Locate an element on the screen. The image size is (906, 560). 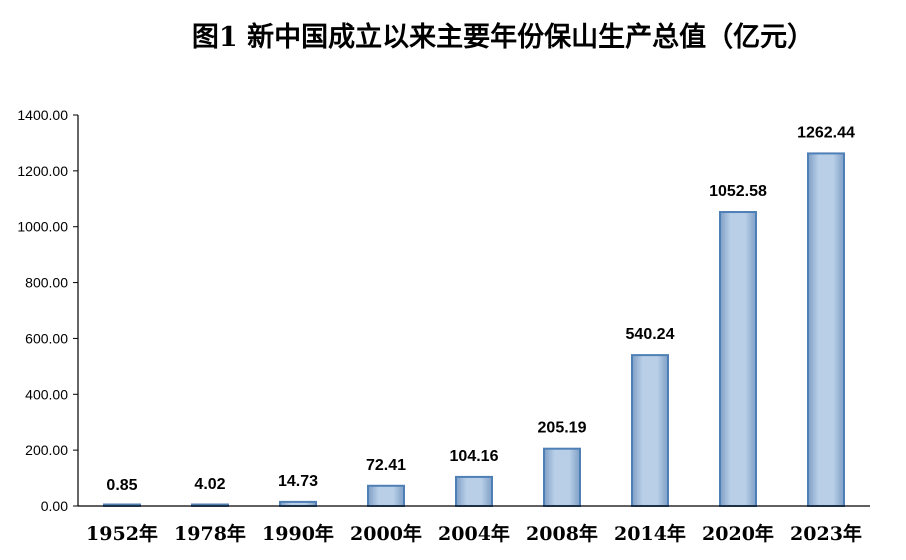
y-tick-label: 1000.00 is located at coordinates (42, 227).